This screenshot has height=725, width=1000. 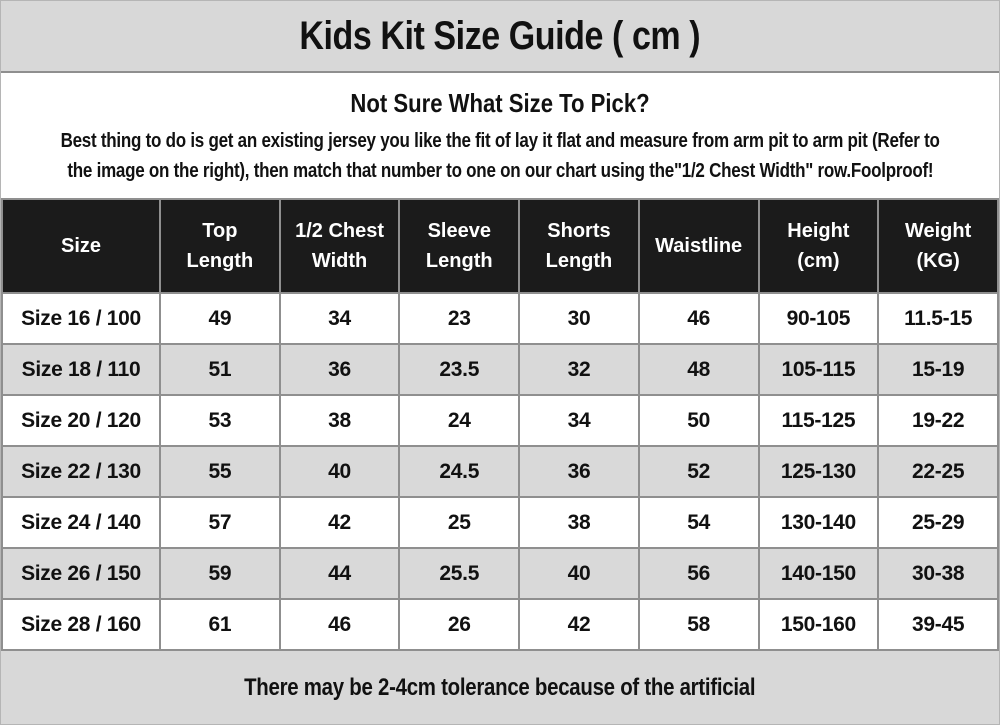 I want to click on table-row: Size 22 / 130 55 40 24.5 36 52 125-130 22-25, so click(x=500, y=471).